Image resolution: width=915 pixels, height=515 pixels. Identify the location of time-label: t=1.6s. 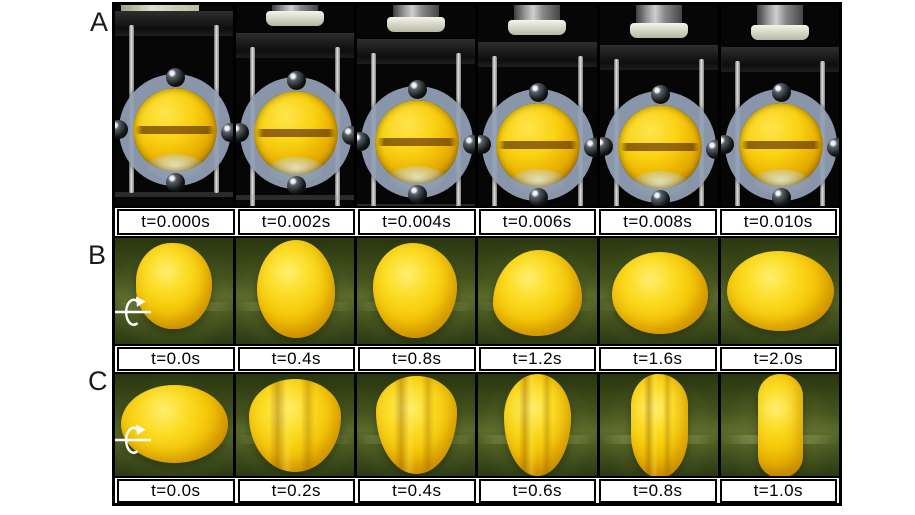
(658, 359).